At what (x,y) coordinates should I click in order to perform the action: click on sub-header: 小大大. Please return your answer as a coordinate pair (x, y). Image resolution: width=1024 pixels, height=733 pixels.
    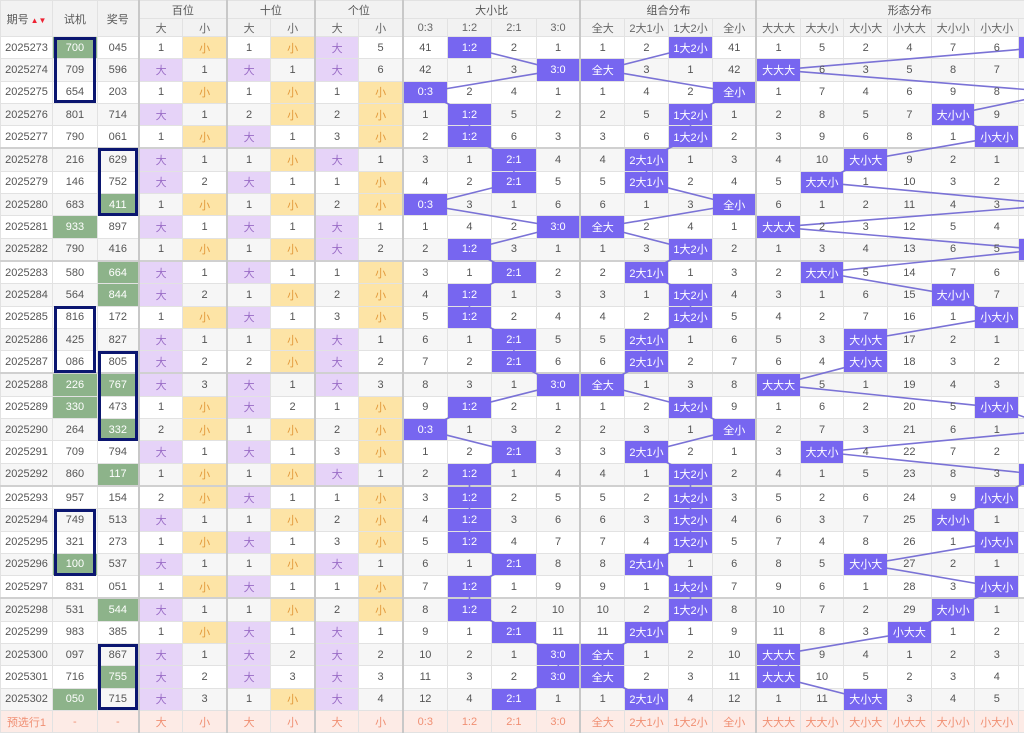
    Looking at the image, I should click on (910, 28).